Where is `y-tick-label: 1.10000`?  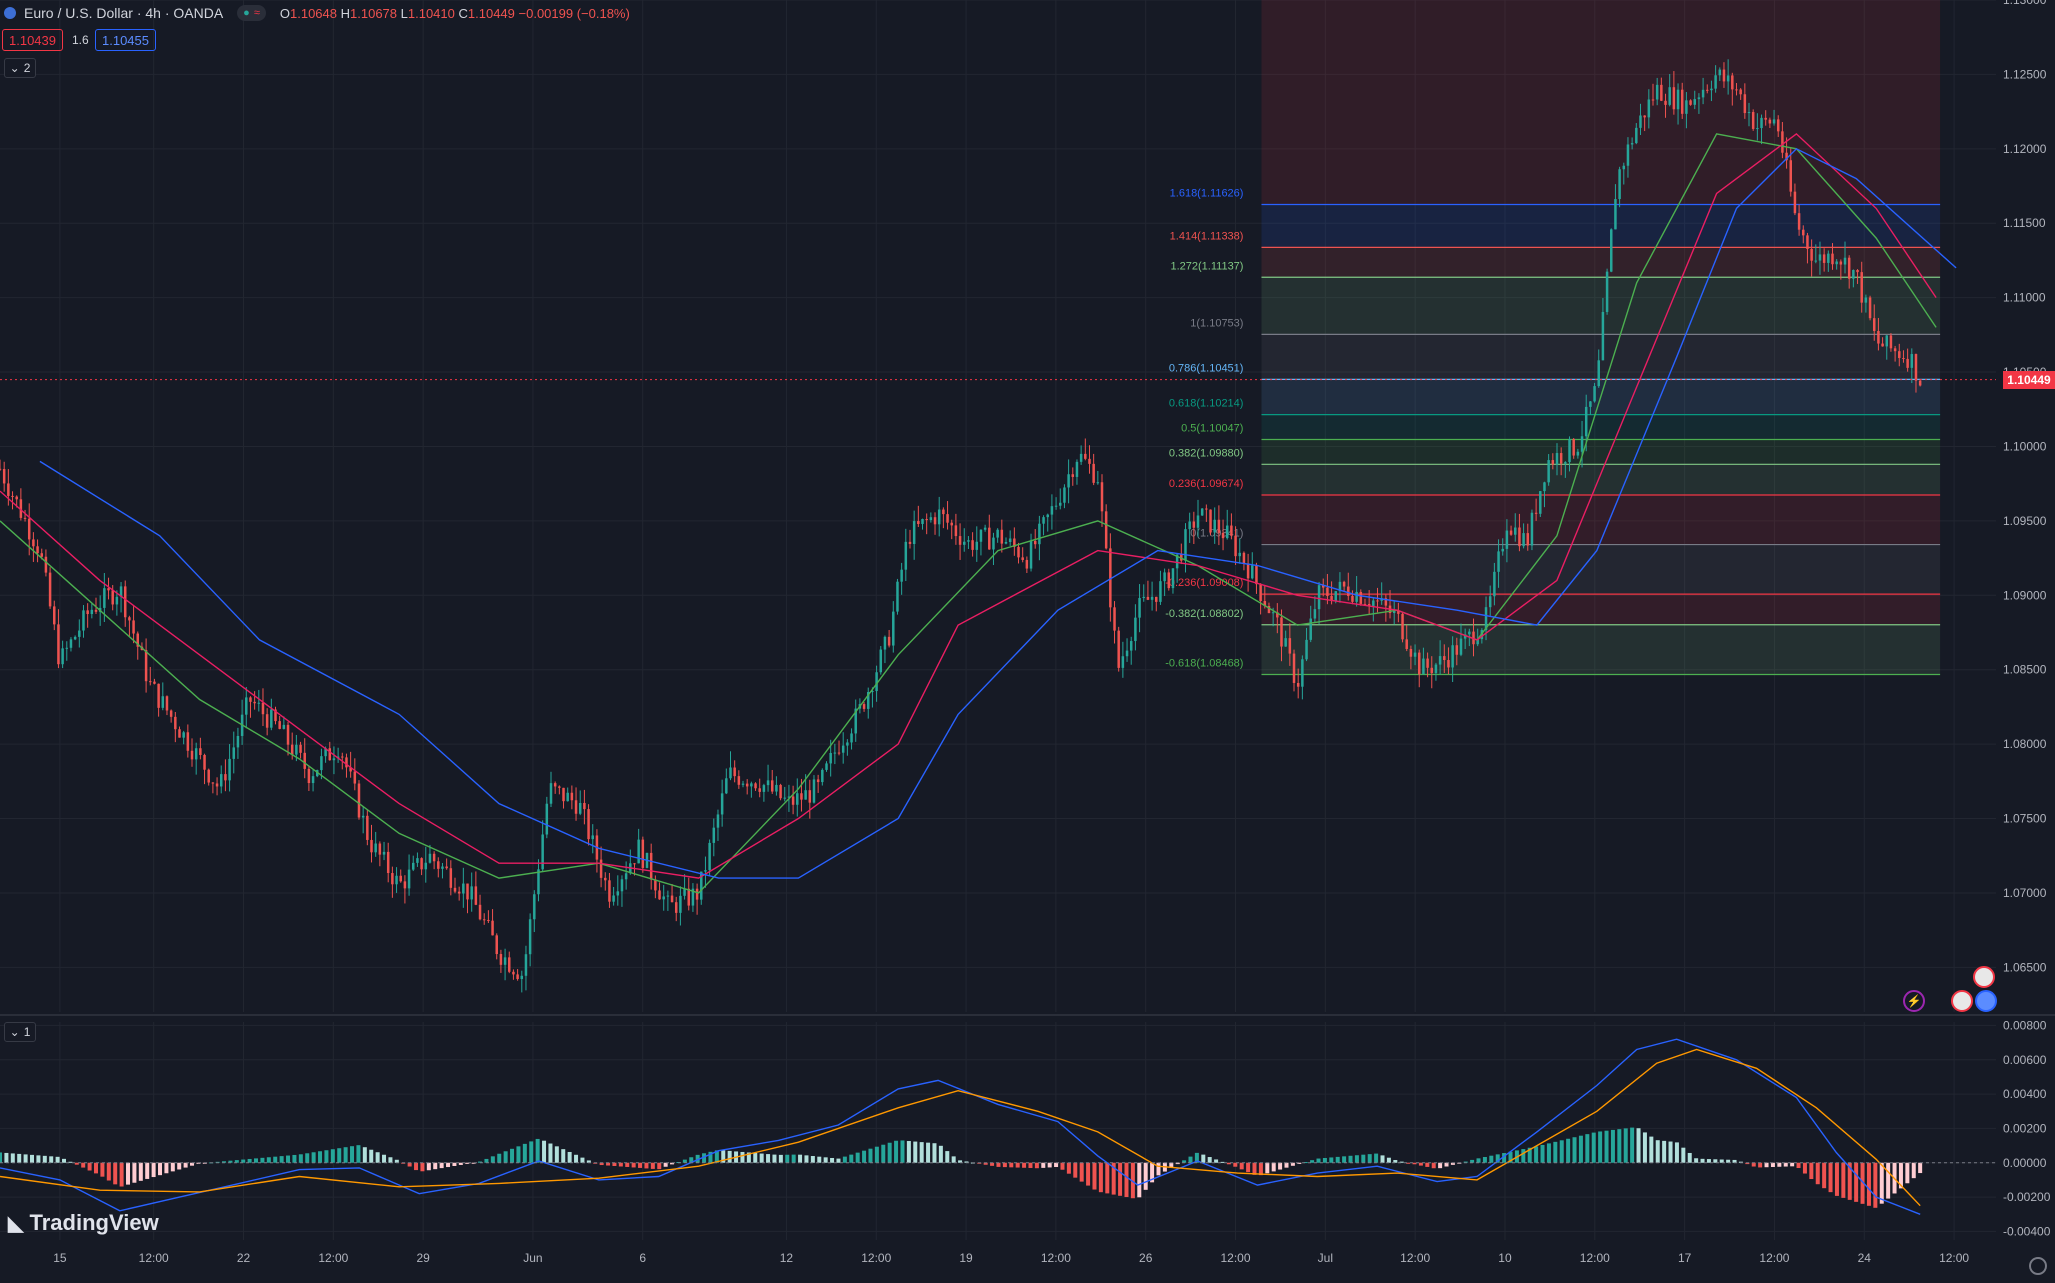 y-tick-label: 1.10000 is located at coordinates (2025, 446).